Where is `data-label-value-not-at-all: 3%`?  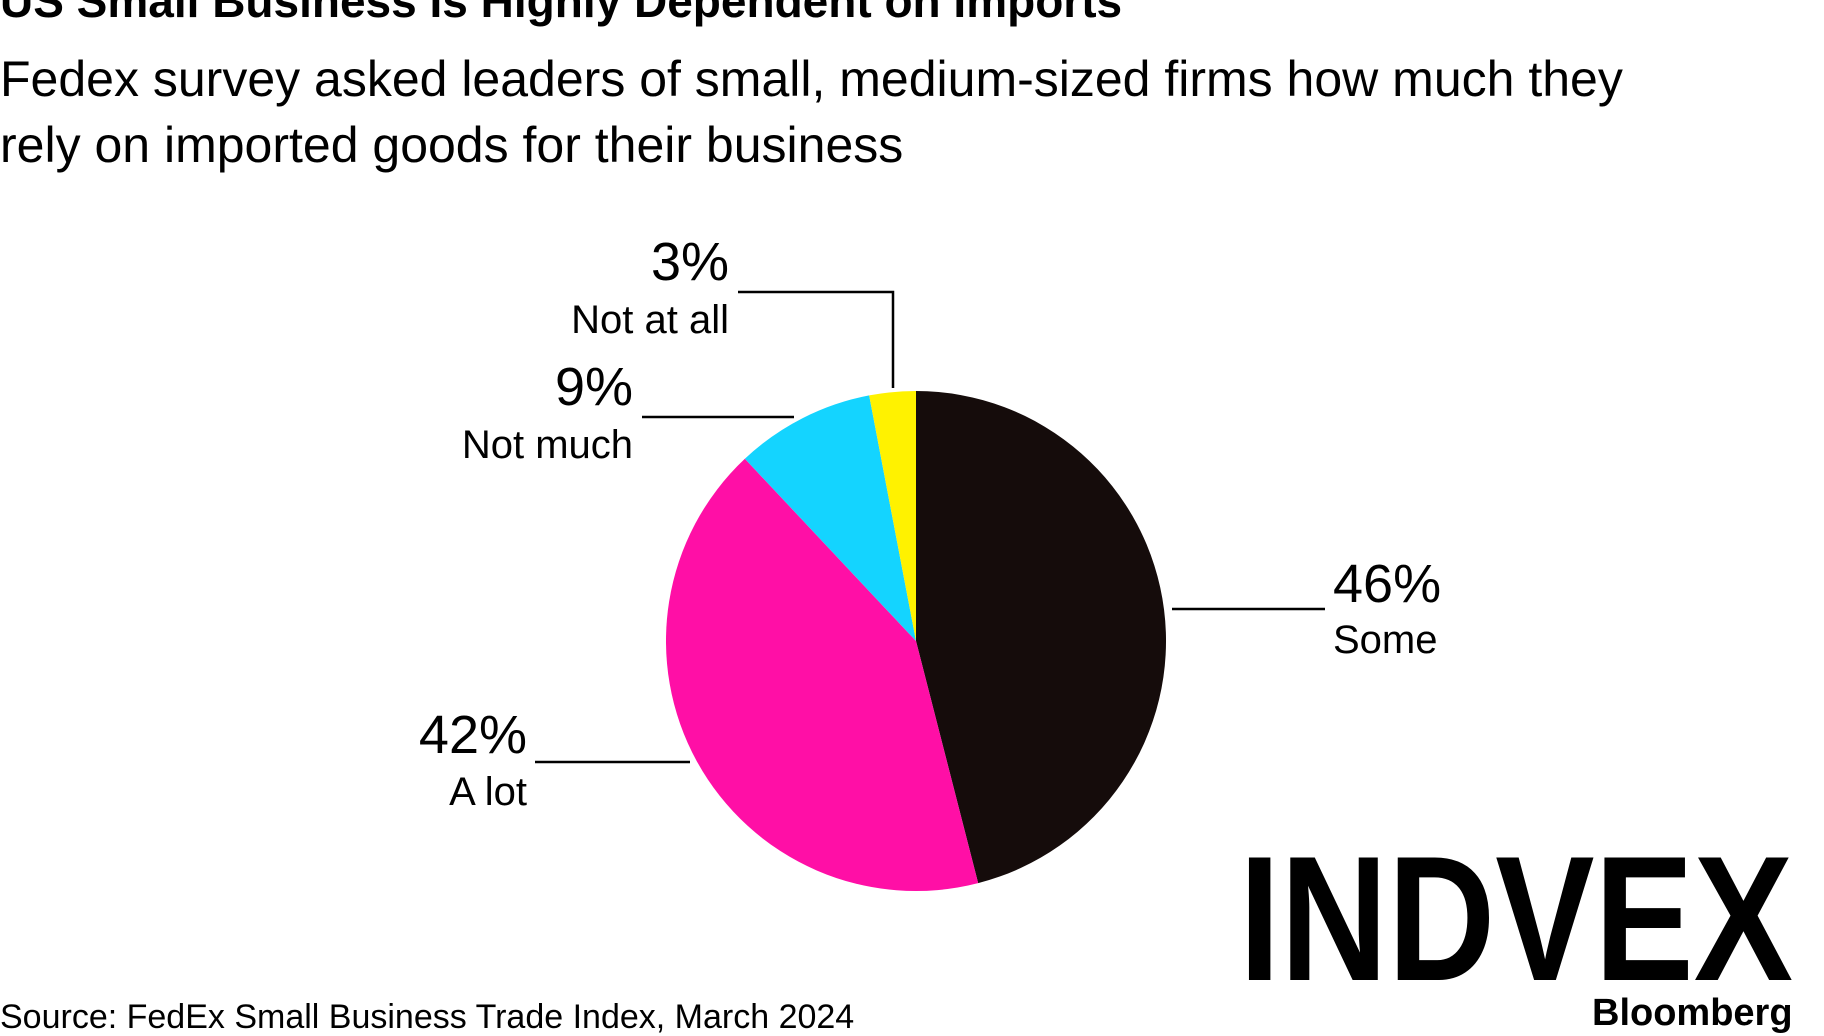
data-label-value-not-at-all: 3% is located at coordinates (690, 262).